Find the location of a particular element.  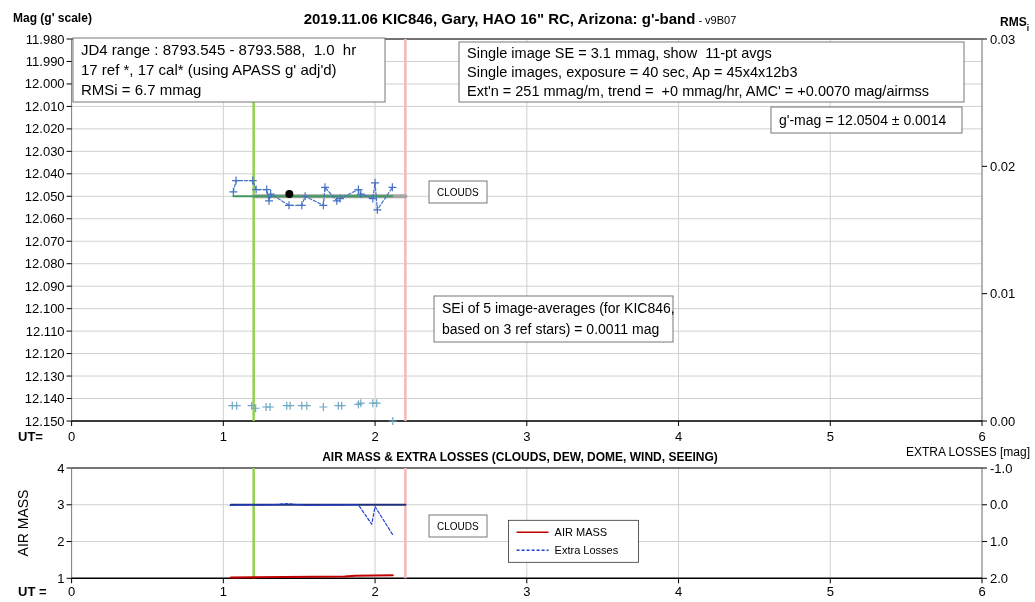

y2-axis-title: RMS$_{i}$ is located at coordinates (1014, 24).